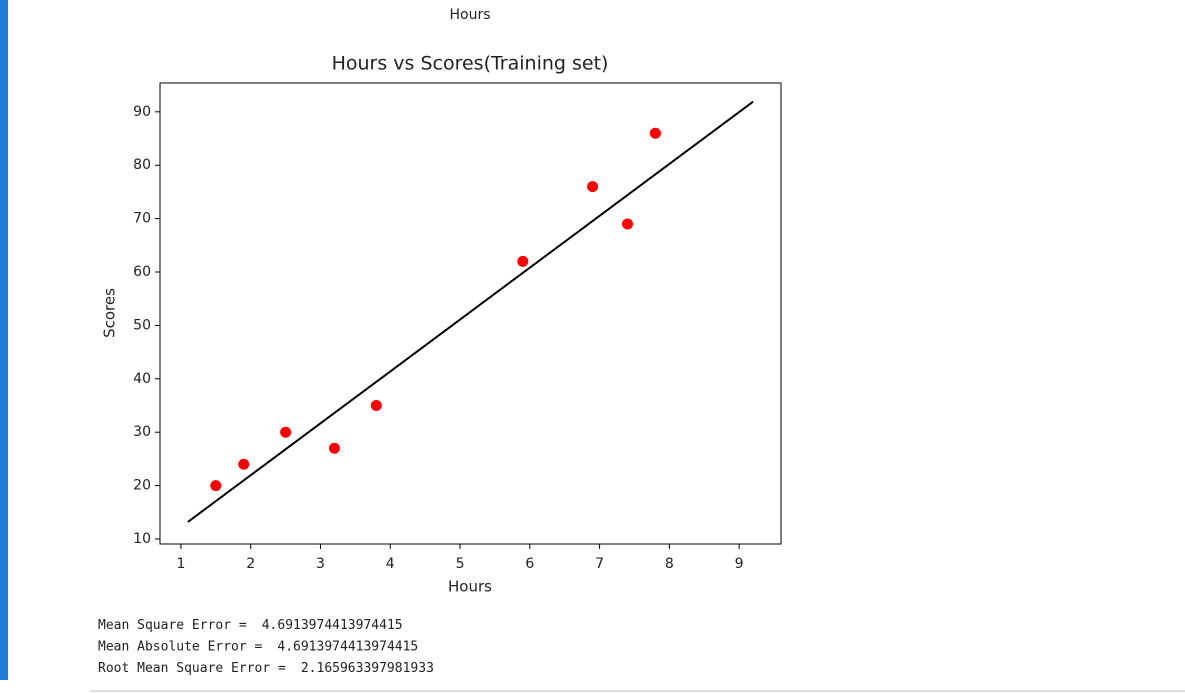 Image resolution: width=1185 pixels, height=694 pixels. Describe the element at coordinates (470, 587) in the screenshot. I see `x-axis-label: Hours` at that location.